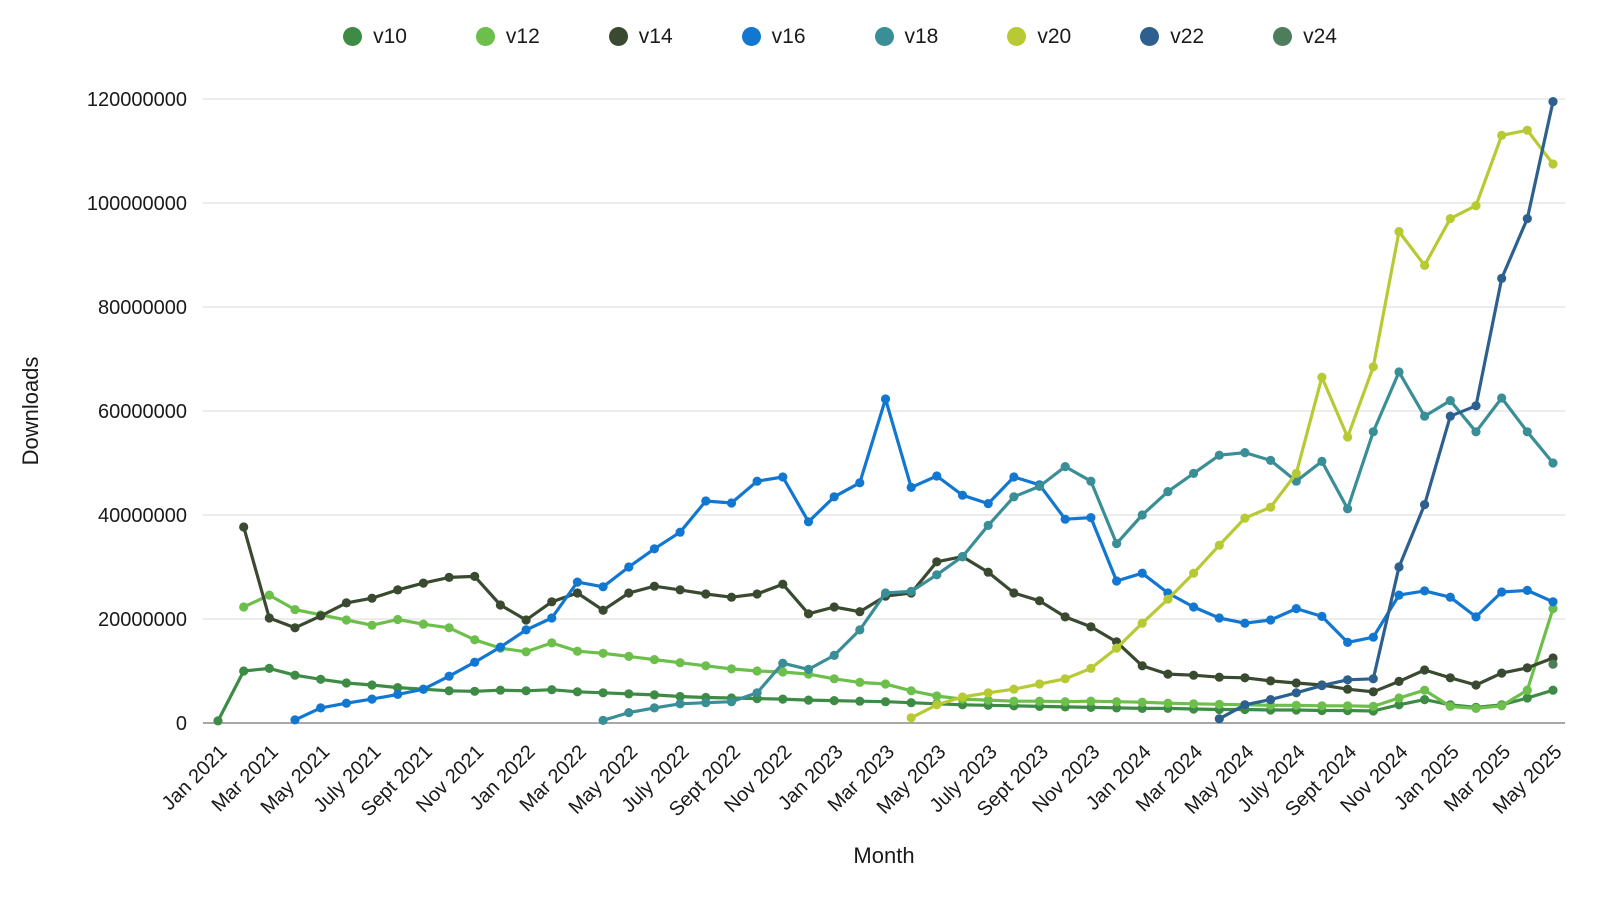  I want to click on legend-label-v12: v12, so click(522, 36).